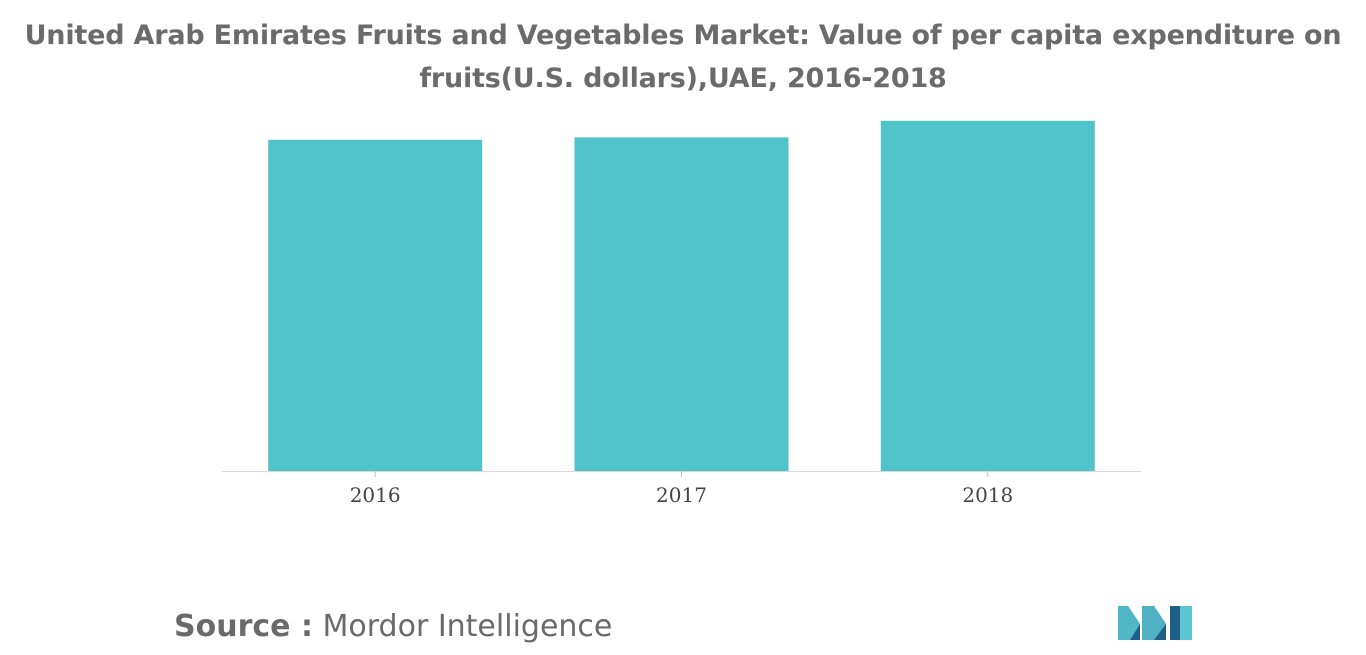  What do you see at coordinates (987, 296) in the screenshot?
I see `bar-2018` at bounding box center [987, 296].